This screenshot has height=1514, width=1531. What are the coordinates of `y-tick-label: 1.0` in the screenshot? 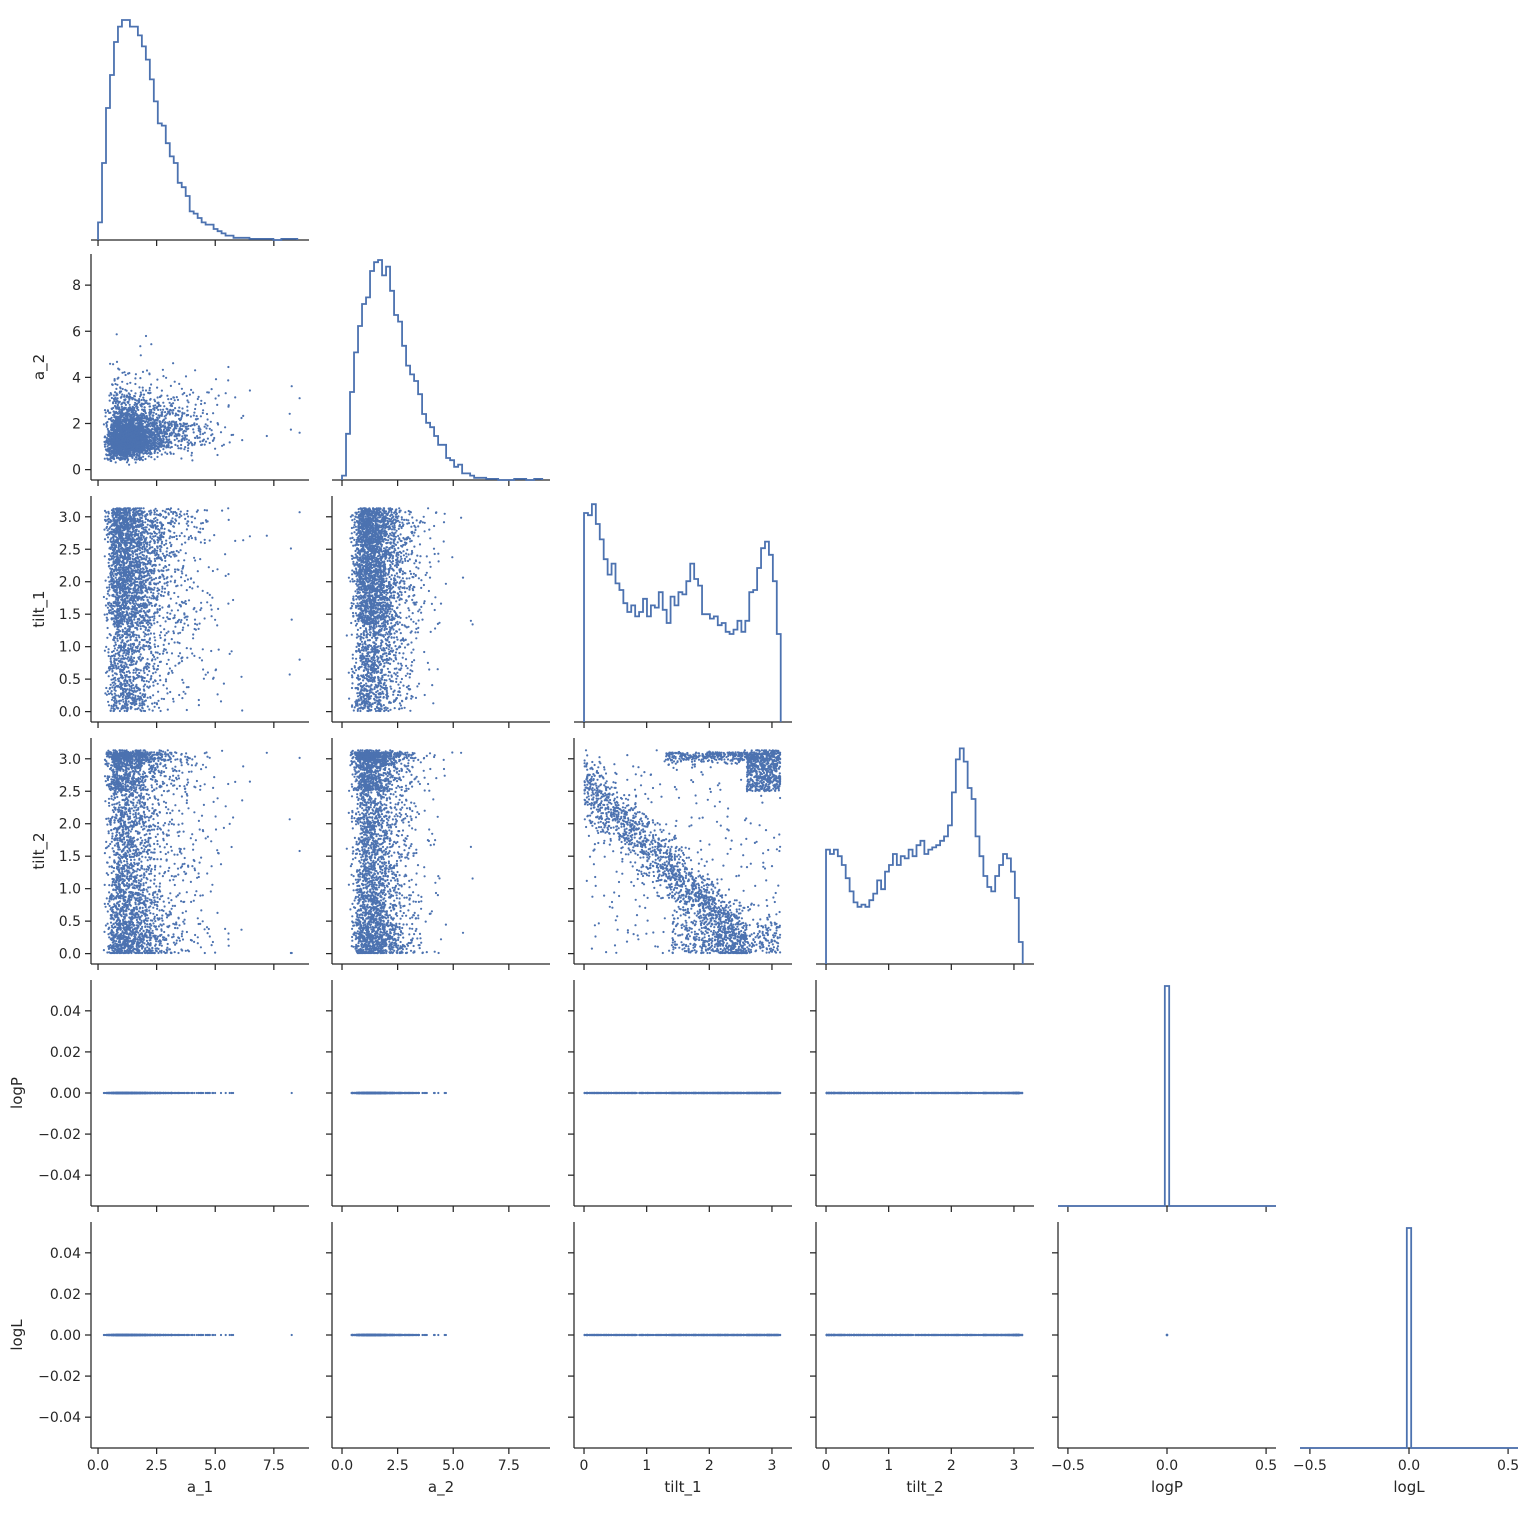 It's located at (70, 648).